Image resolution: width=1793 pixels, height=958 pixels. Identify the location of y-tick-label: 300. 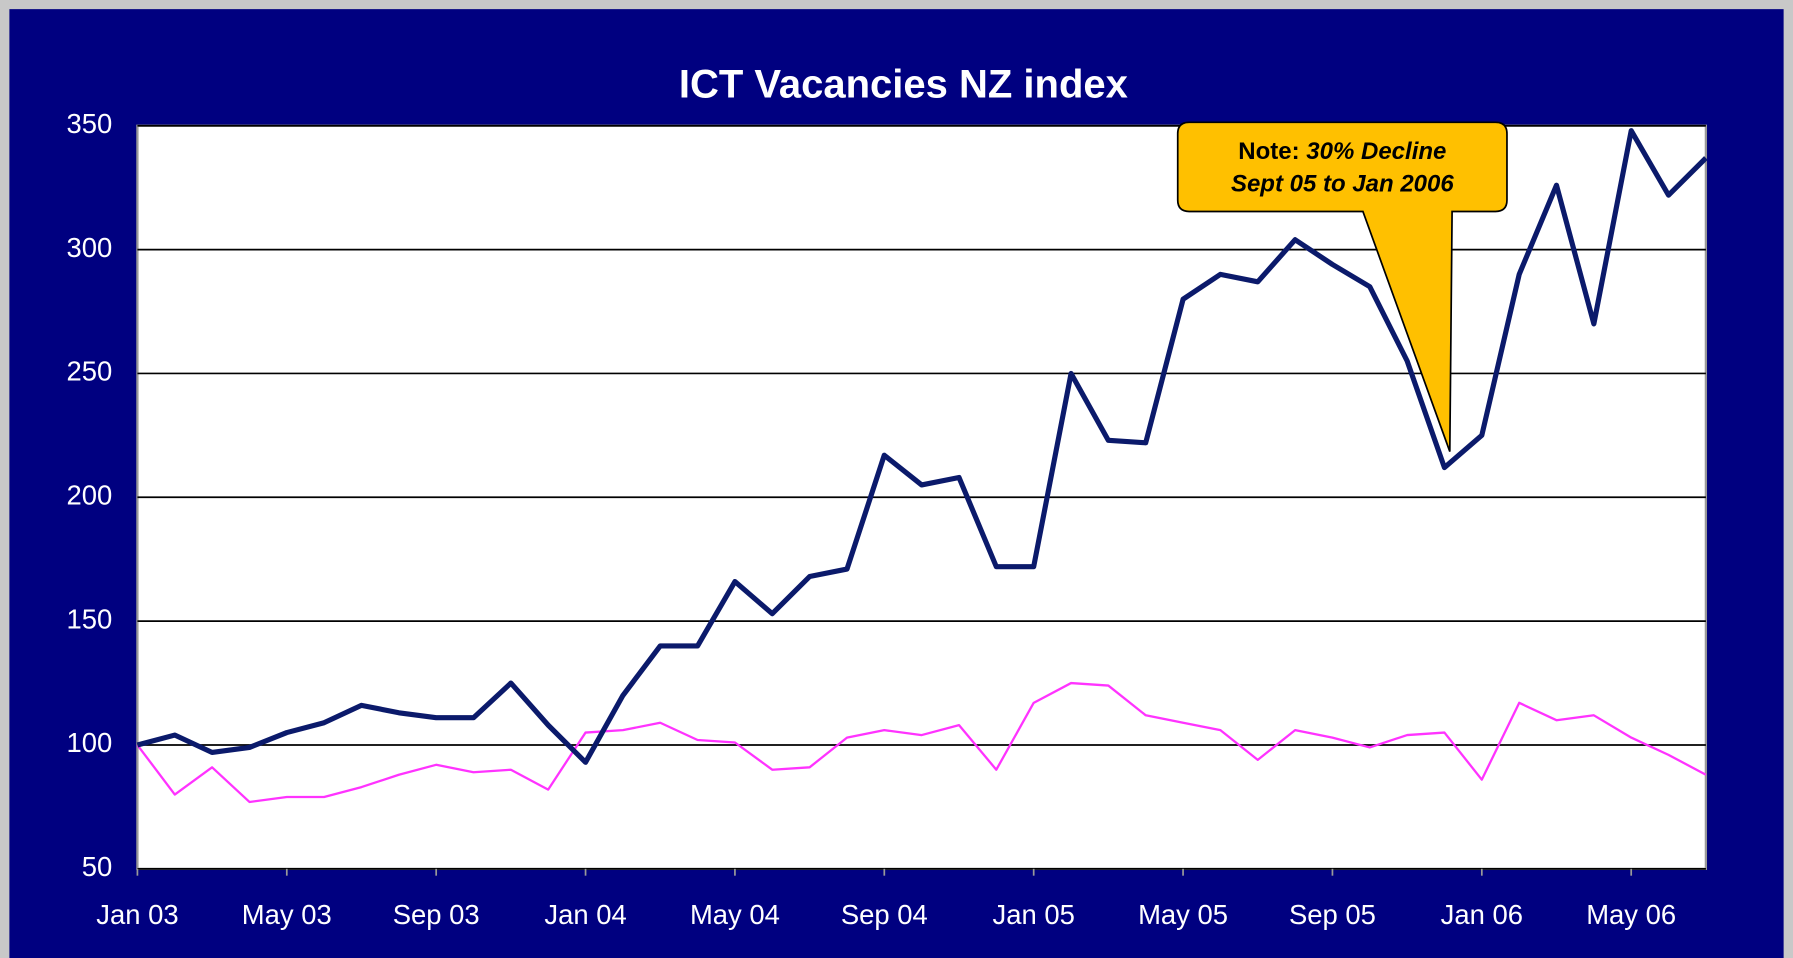
(90, 247).